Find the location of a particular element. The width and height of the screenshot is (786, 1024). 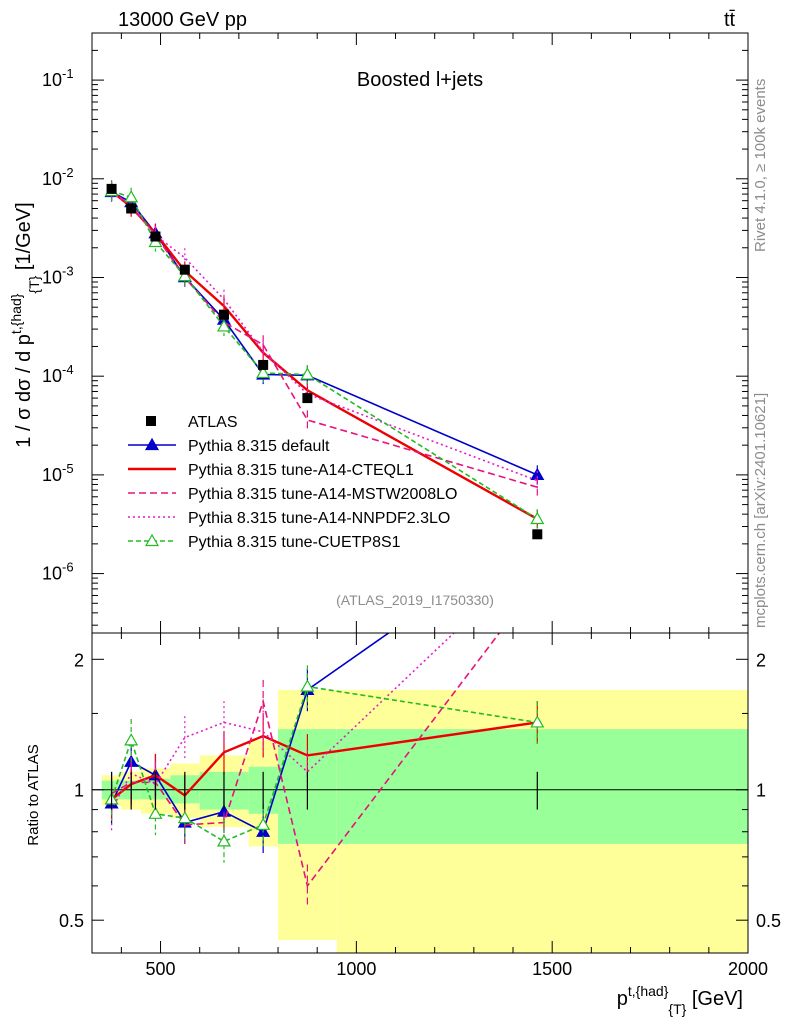

mcplots-label: mcplots.cern.ch [arXiv:2401.10621] is located at coordinates (760, 510).